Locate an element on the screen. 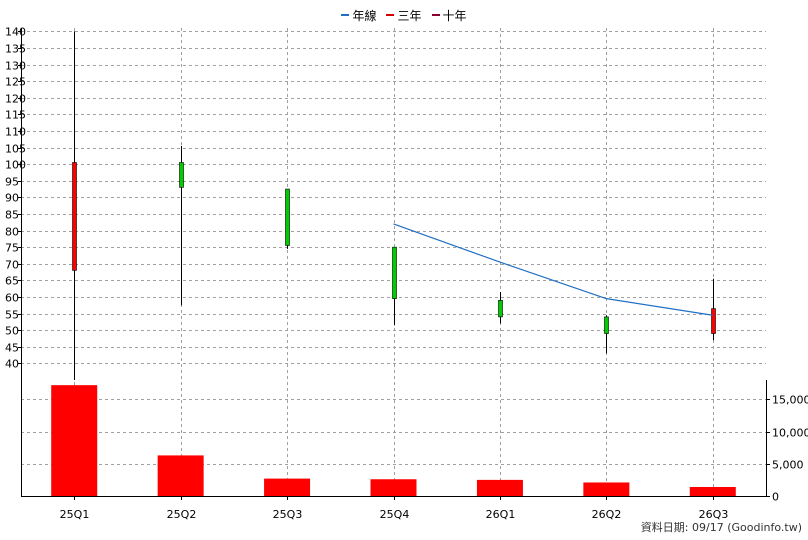 The image size is (808, 540). price-tick-label: 65 is located at coordinates (12, 281).